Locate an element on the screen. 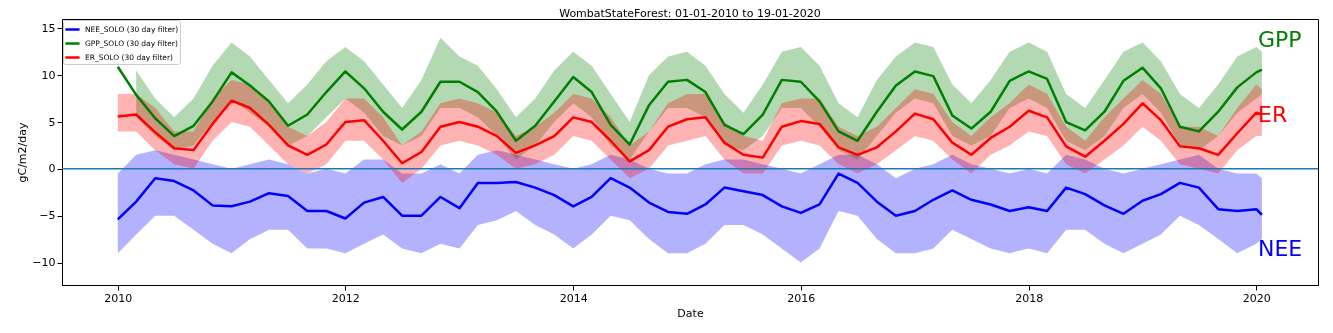  annotation: NEE is located at coordinates (1280, 249).